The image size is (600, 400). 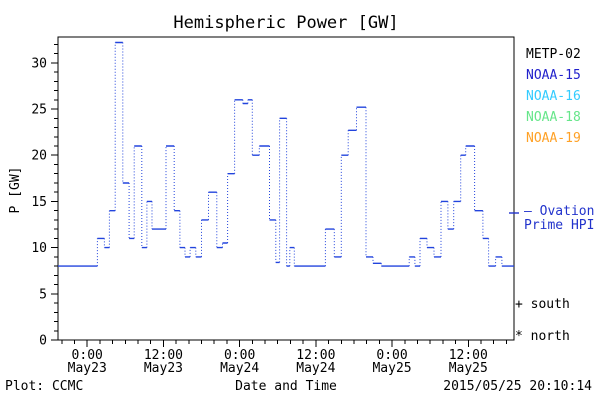 What do you see at coordinates (542, 304) in the screenshot?
I see `south-marker-label: + south` at bounding box center [542, 304].